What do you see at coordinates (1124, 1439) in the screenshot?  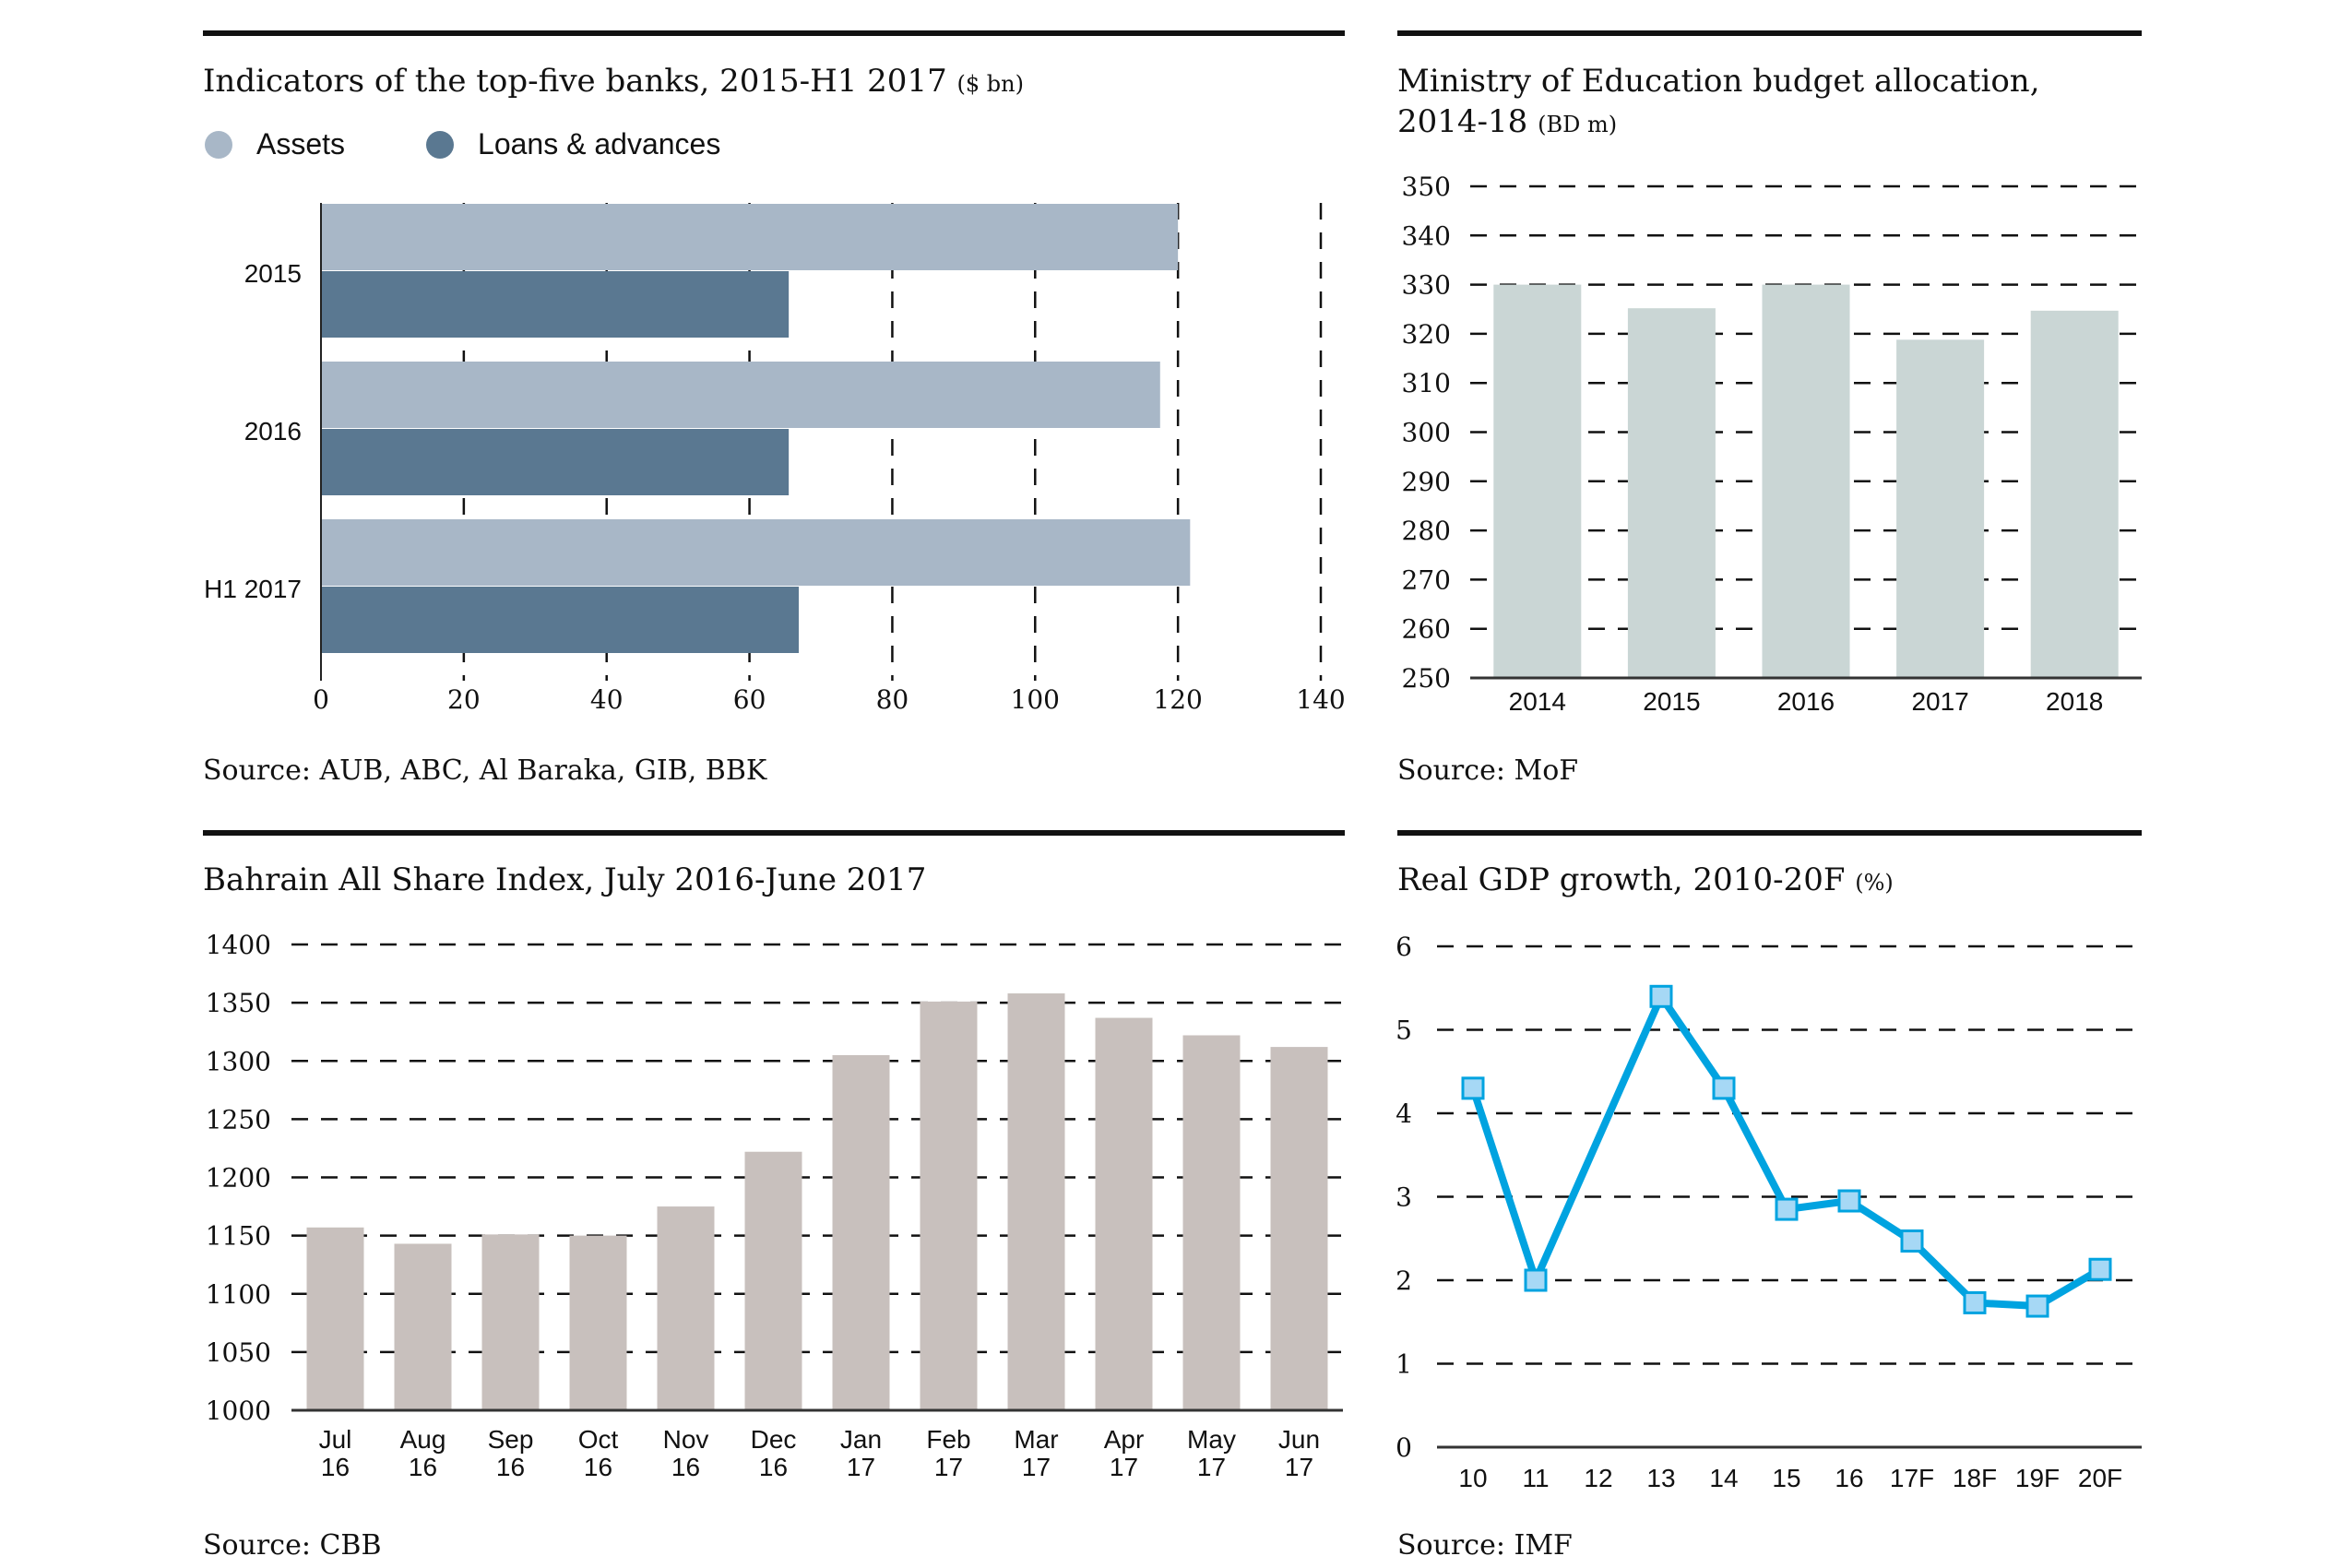 I see `x-tick-label-month: Apr` at bounding box center [1124, 1439].